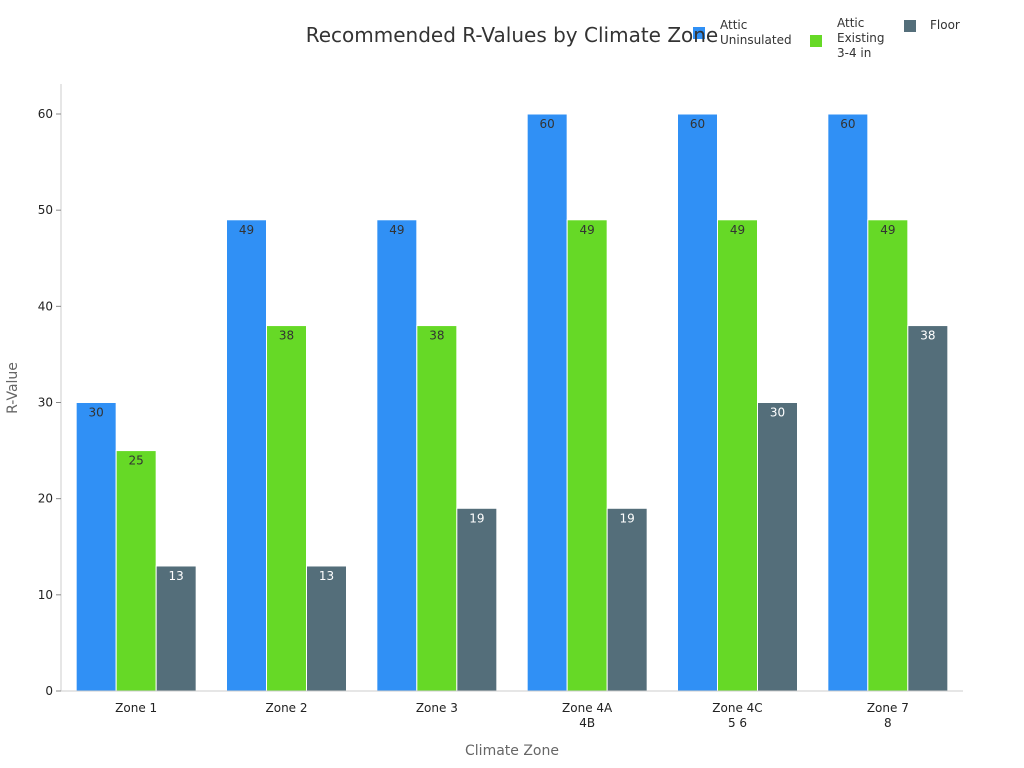 The width and height of the screenshot is (1024, 768). Describe the element at coordinates (287, 708) in the screenshot. I see `x-tick-label: Zone 2` at that location.